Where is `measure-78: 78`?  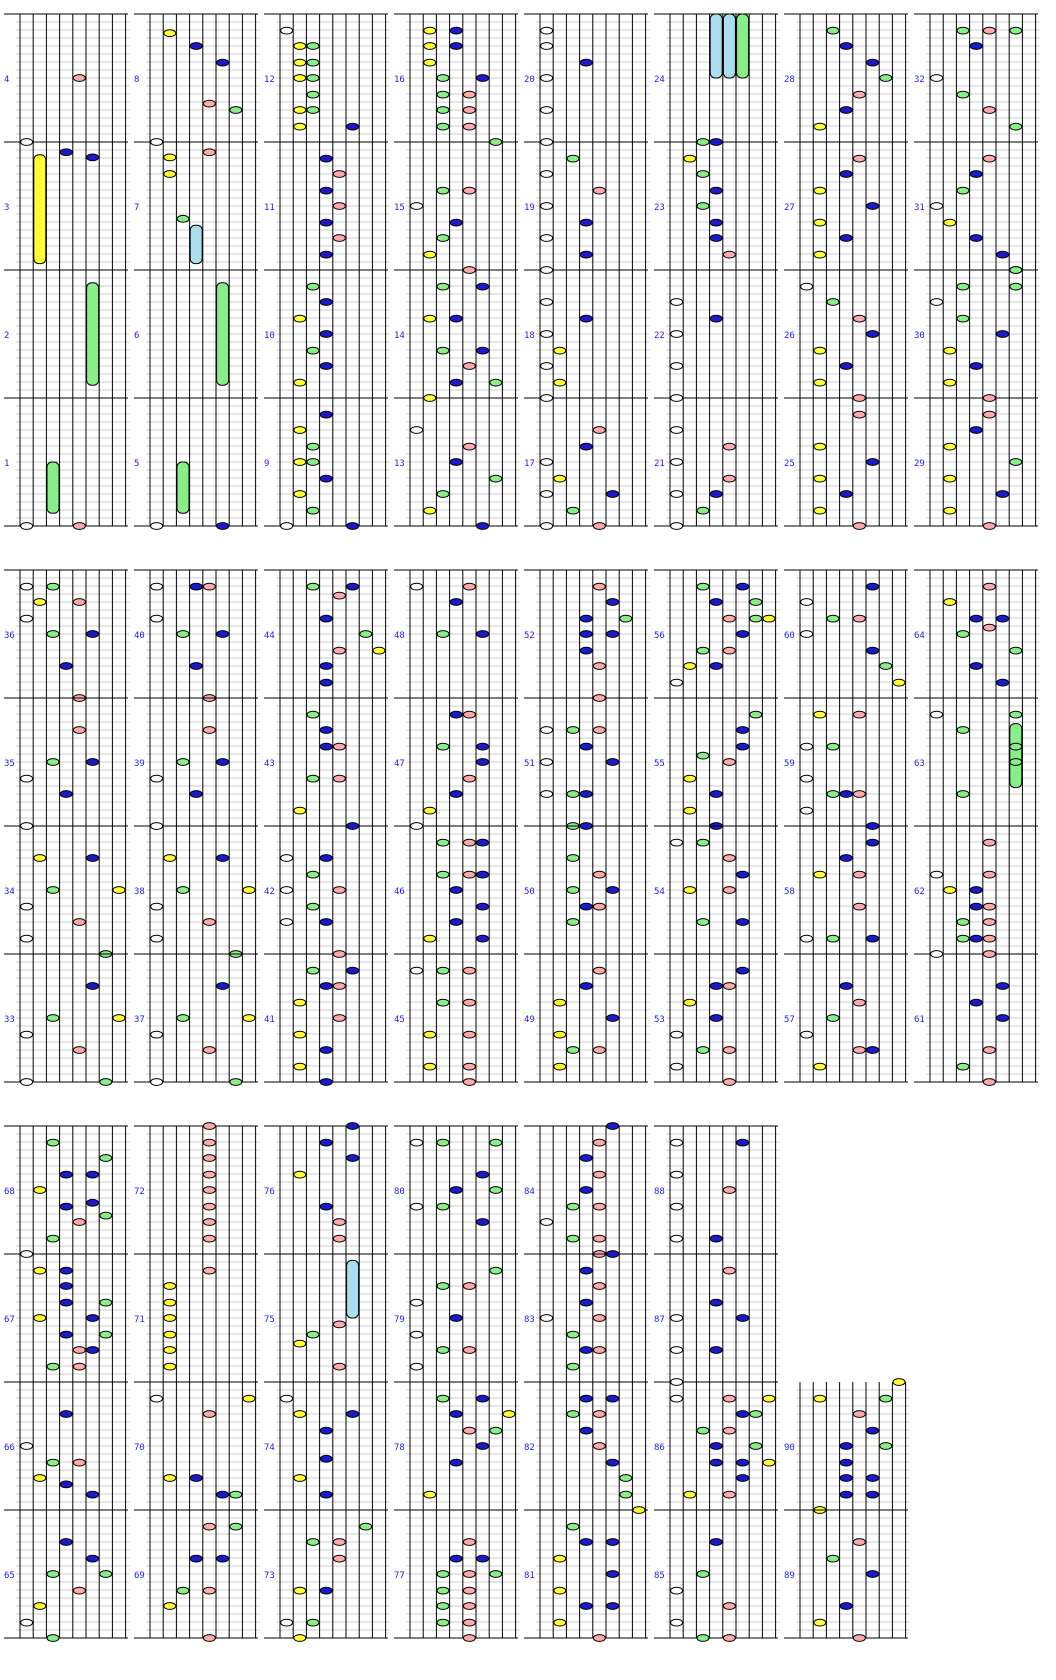 measure-78: 78 is located at coordinates (457, 1446).